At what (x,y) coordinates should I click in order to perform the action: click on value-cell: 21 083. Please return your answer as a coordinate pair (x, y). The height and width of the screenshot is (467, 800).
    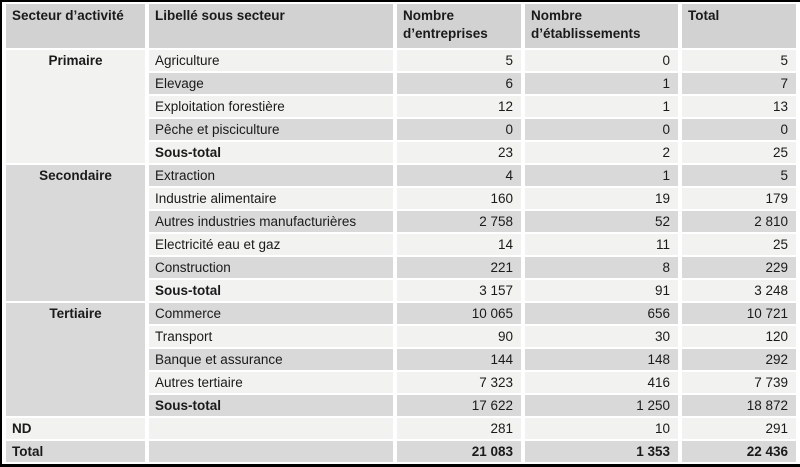
    Looking at the image, I should click on (459, 451).